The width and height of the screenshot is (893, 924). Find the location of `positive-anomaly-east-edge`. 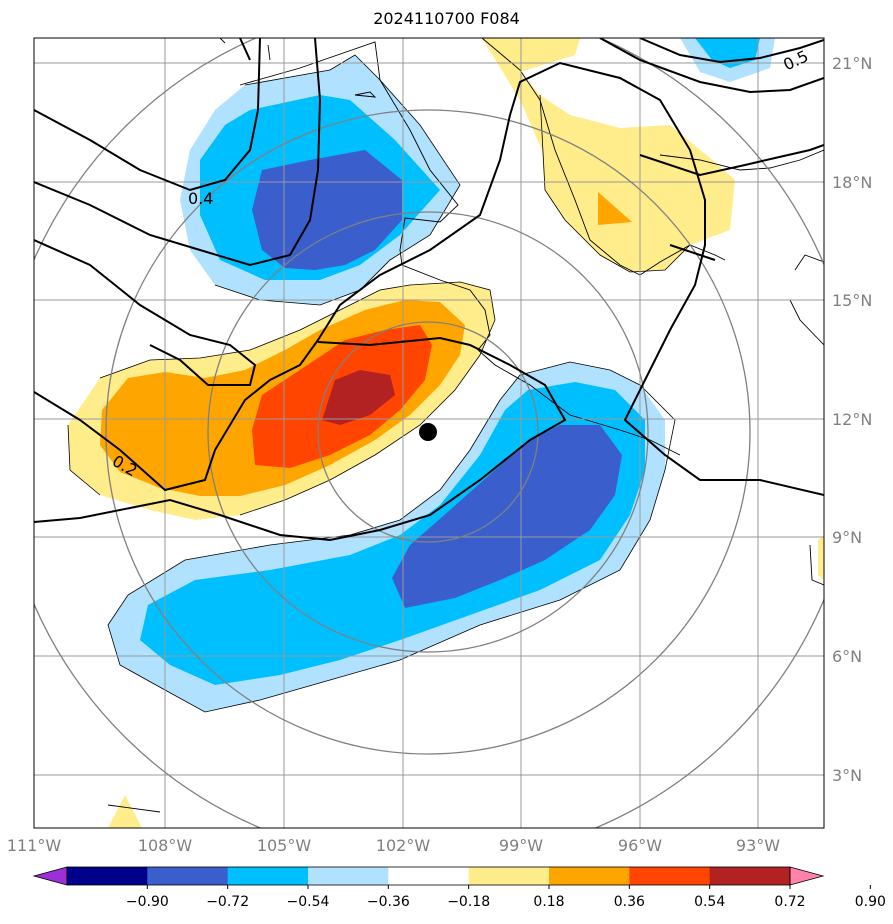

positive-anomaly-east-edge is located at coordinates (821, 557).